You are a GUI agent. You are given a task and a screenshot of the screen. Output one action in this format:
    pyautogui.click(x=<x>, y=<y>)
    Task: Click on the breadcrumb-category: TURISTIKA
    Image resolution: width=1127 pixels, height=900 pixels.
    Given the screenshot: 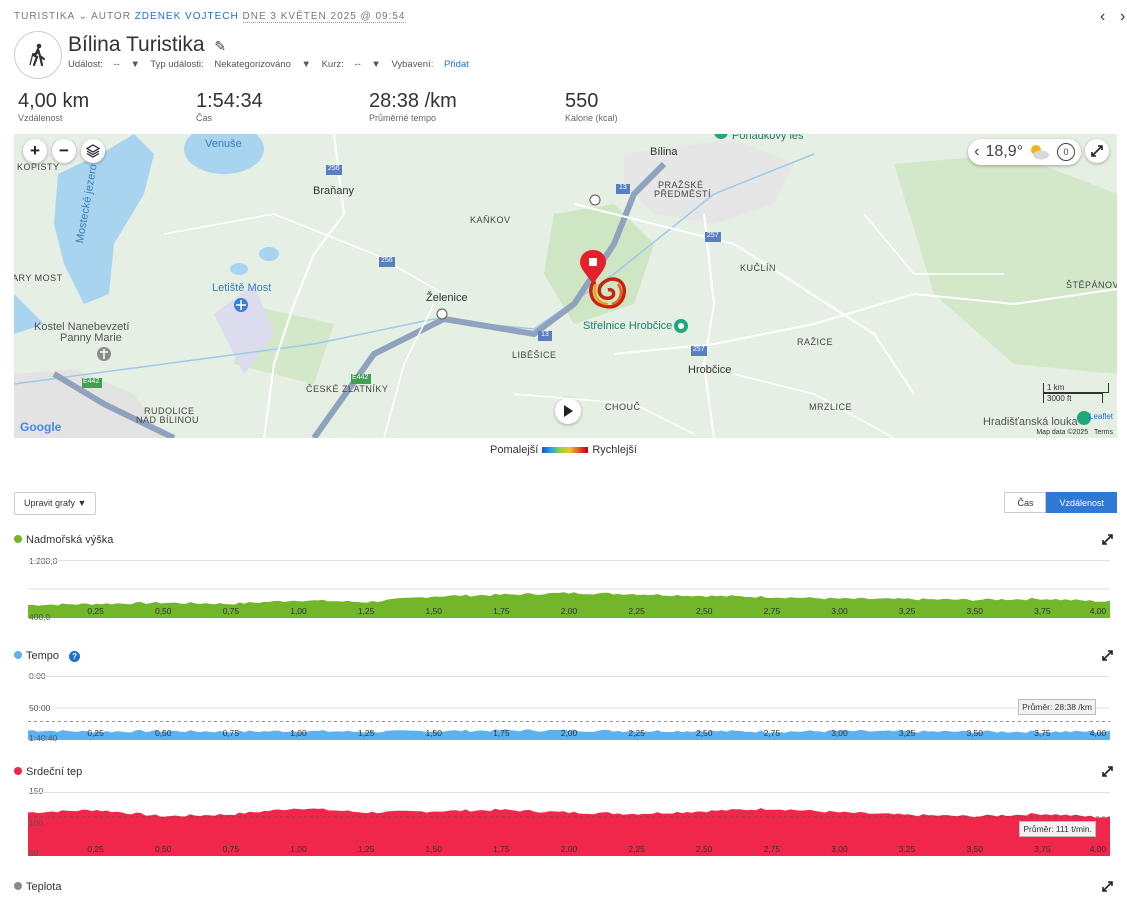 What is the action you would take?
    pyautogui.click(x=44, y=16)
    